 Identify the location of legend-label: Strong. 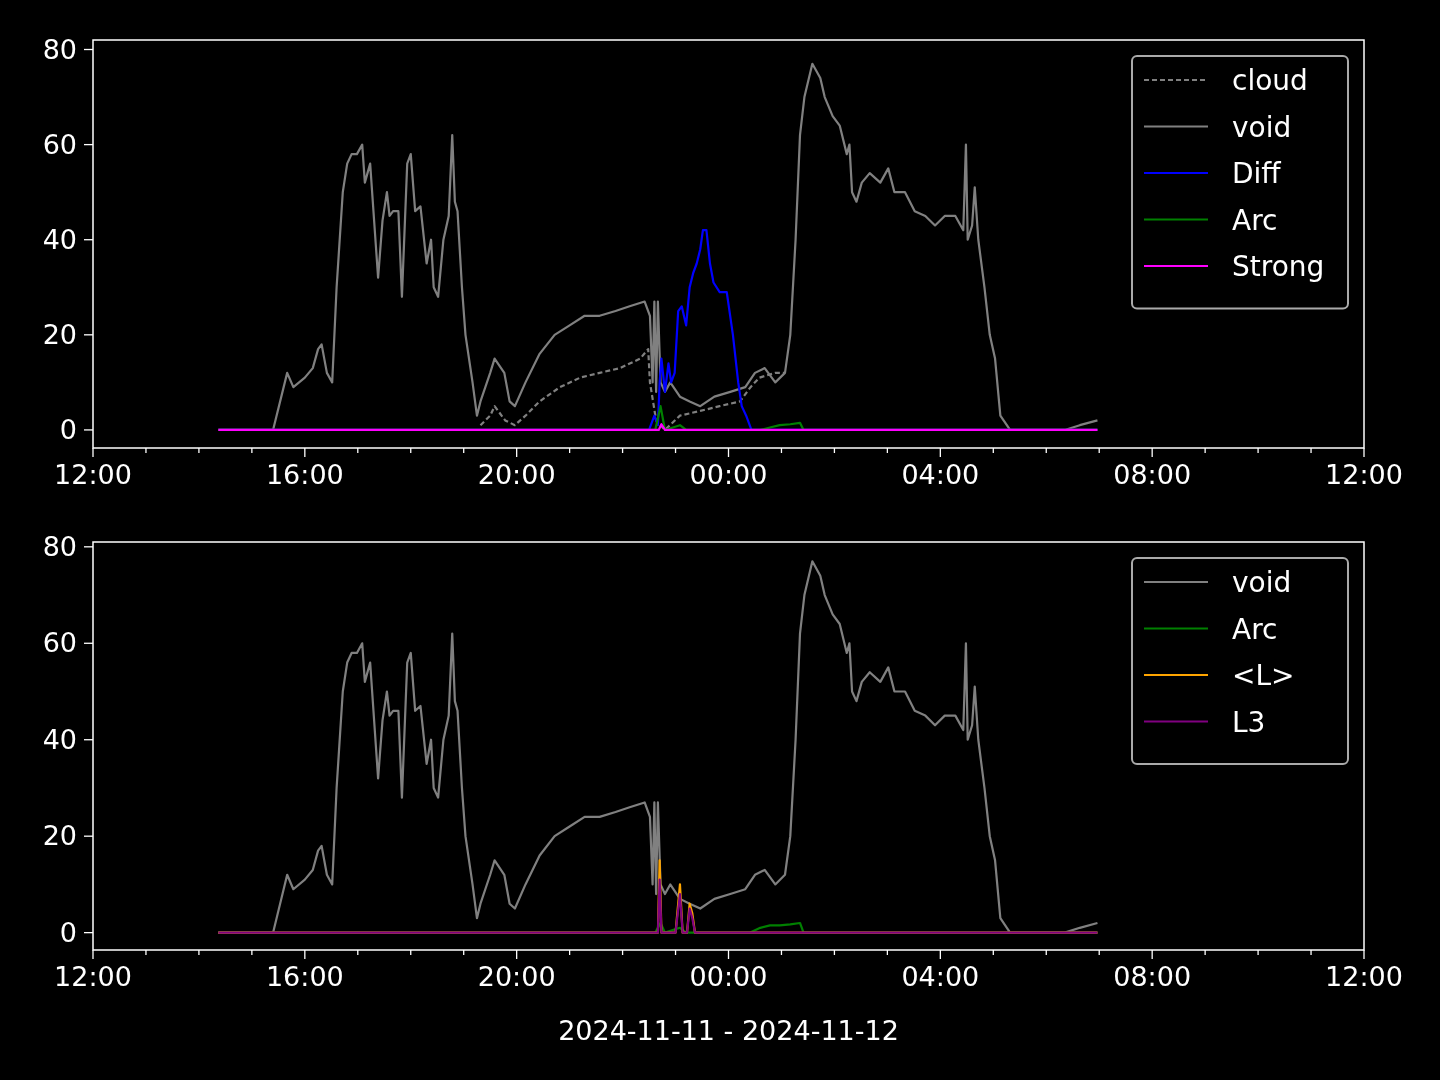
(1278, 266).